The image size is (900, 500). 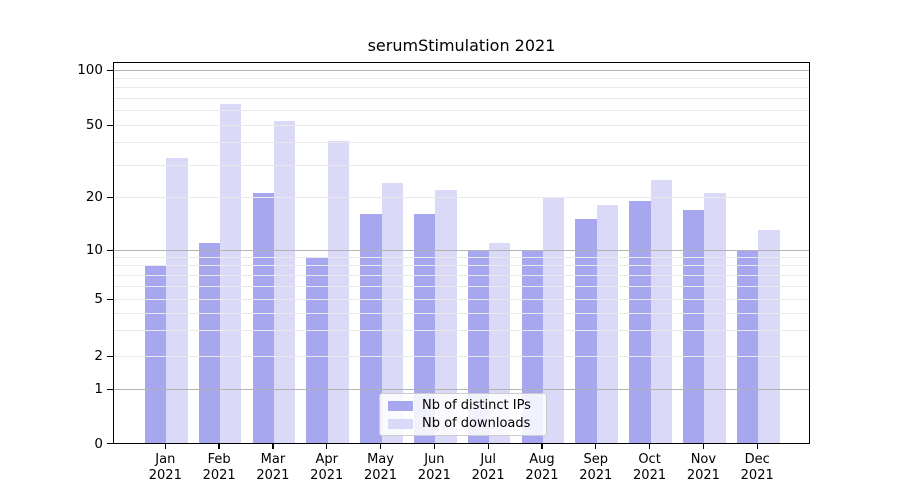 What do you see at coordinates (400, 423) in the screenshot?
I see `legend-swatch-downloads` at bounding box center [400, 423].